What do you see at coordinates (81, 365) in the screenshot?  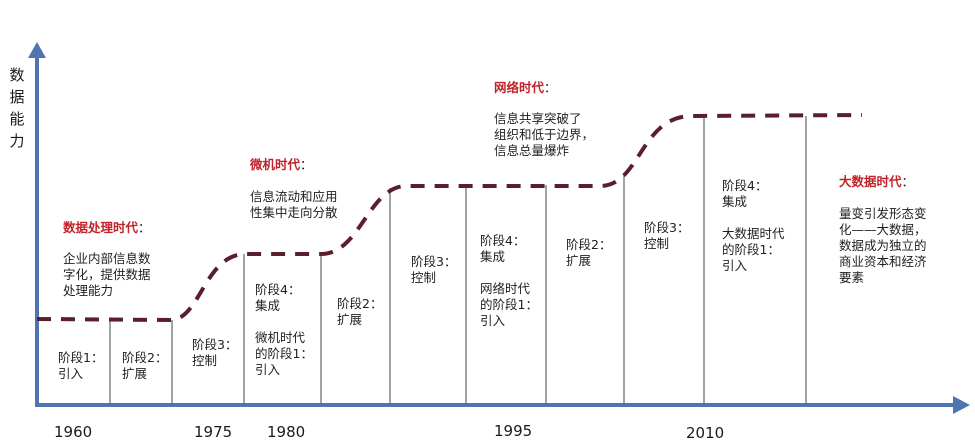 I see `stage-label: 阶段1： 引入` at bounding box center [81, 365].